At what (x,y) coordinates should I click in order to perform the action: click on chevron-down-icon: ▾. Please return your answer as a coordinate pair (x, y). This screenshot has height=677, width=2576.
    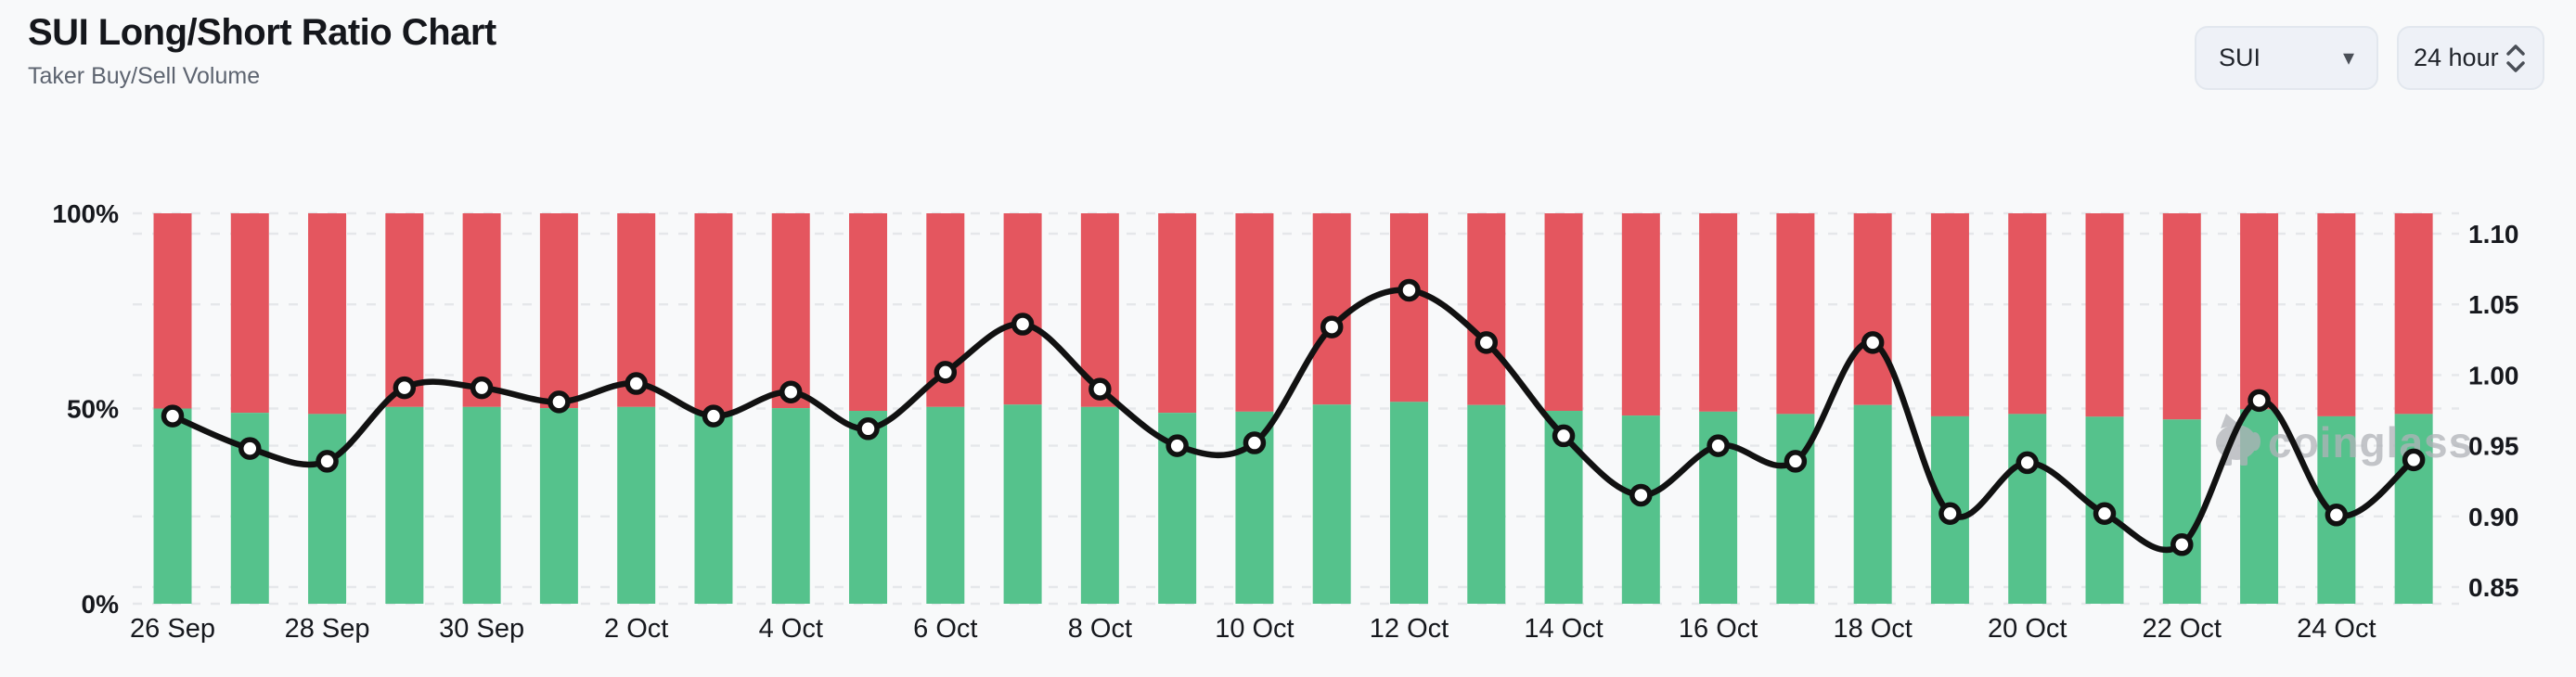
    Looking at the image, I should click on (2348, 57).